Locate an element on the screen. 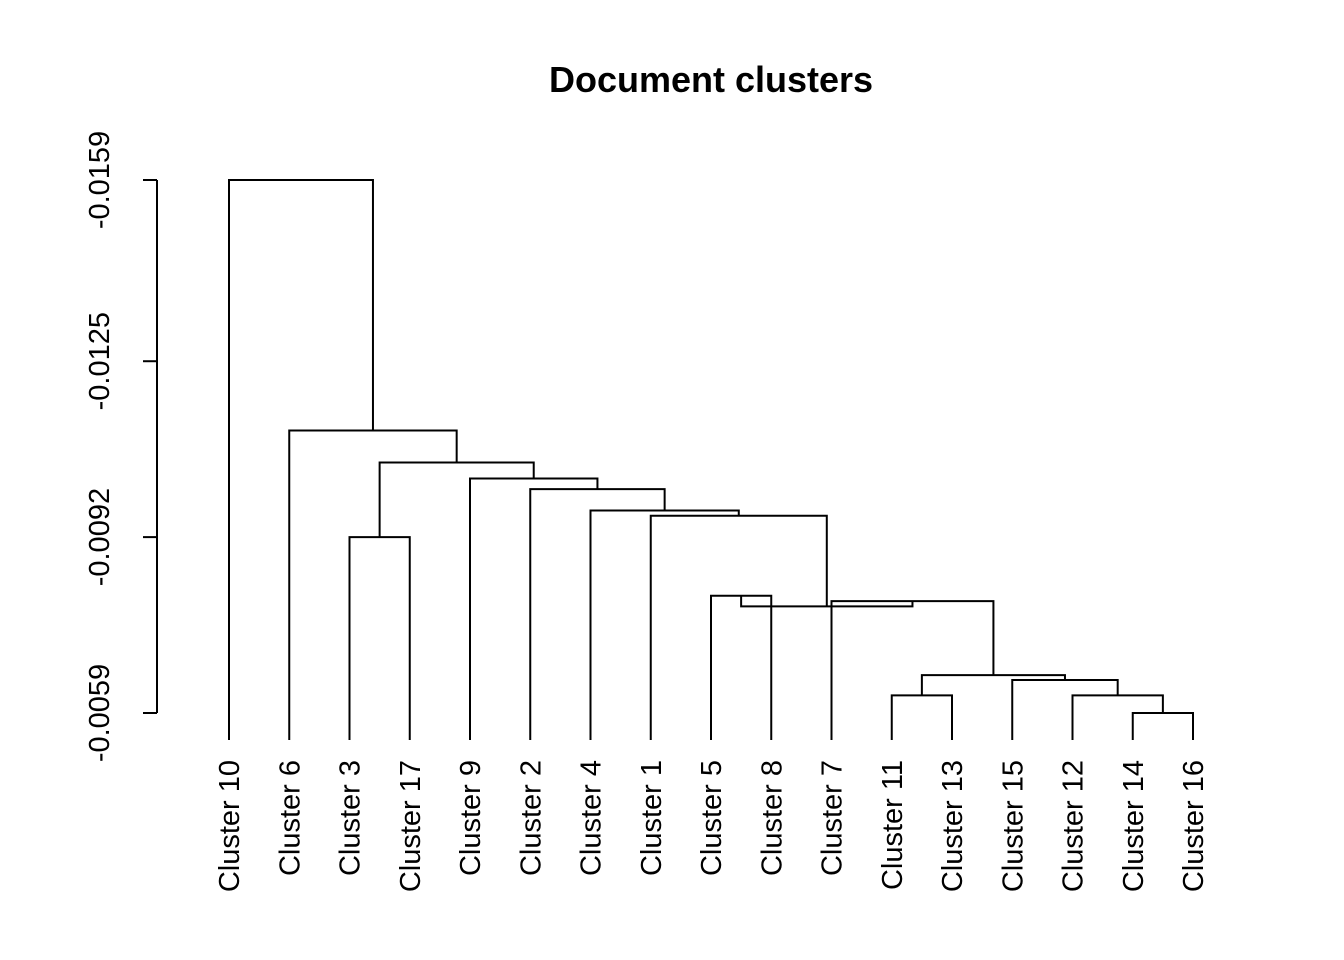  leaf-label: Cluster 5 is located at coordinates (712, 818).